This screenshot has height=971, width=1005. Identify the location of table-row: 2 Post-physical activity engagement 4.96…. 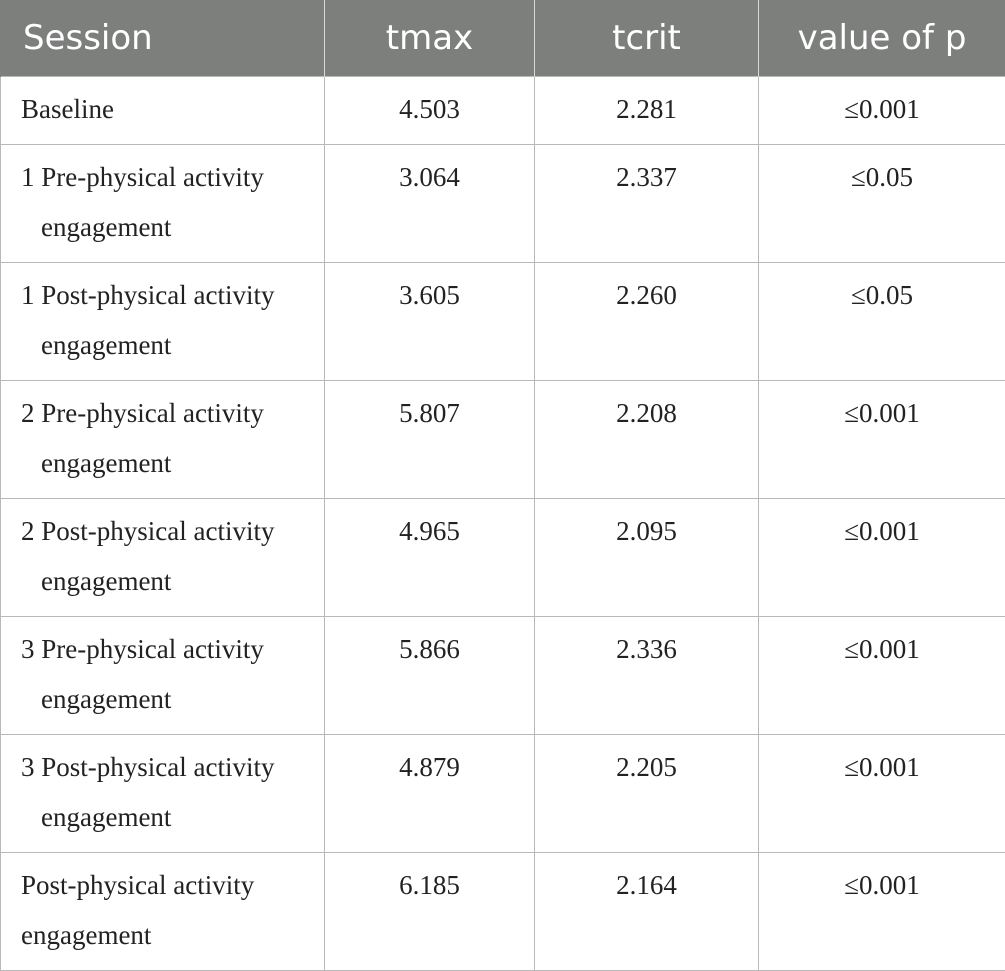
(503, 558).